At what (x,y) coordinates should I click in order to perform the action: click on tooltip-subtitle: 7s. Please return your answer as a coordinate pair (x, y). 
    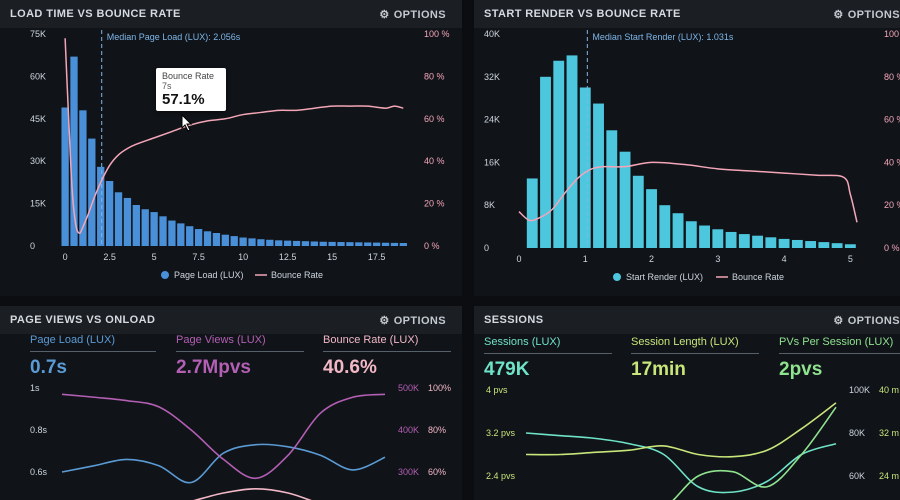
    Looking at the image, I should click on (167, 86).